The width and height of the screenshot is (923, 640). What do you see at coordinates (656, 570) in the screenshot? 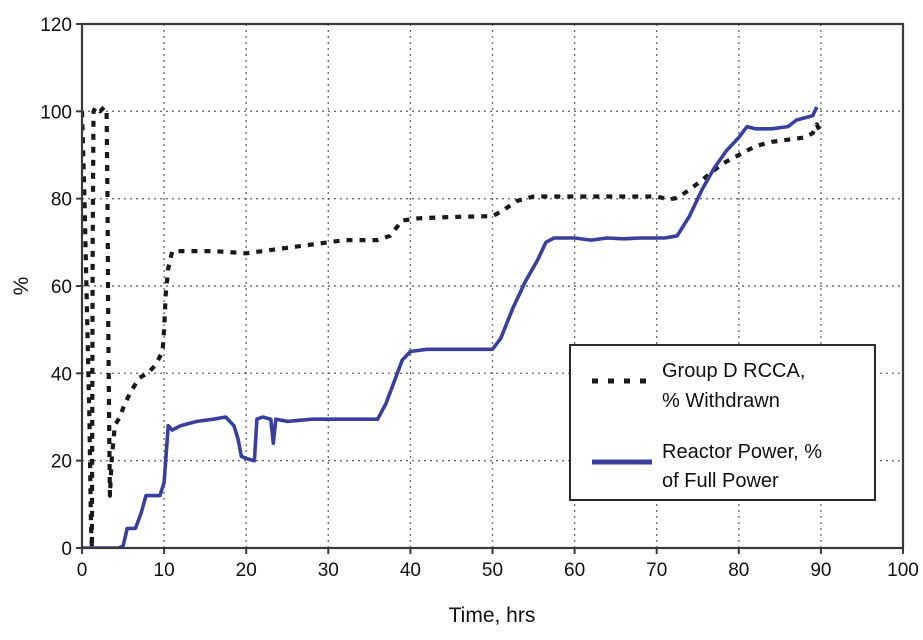
I see `x-tick-label: 70` at bounding box center [656, 570].